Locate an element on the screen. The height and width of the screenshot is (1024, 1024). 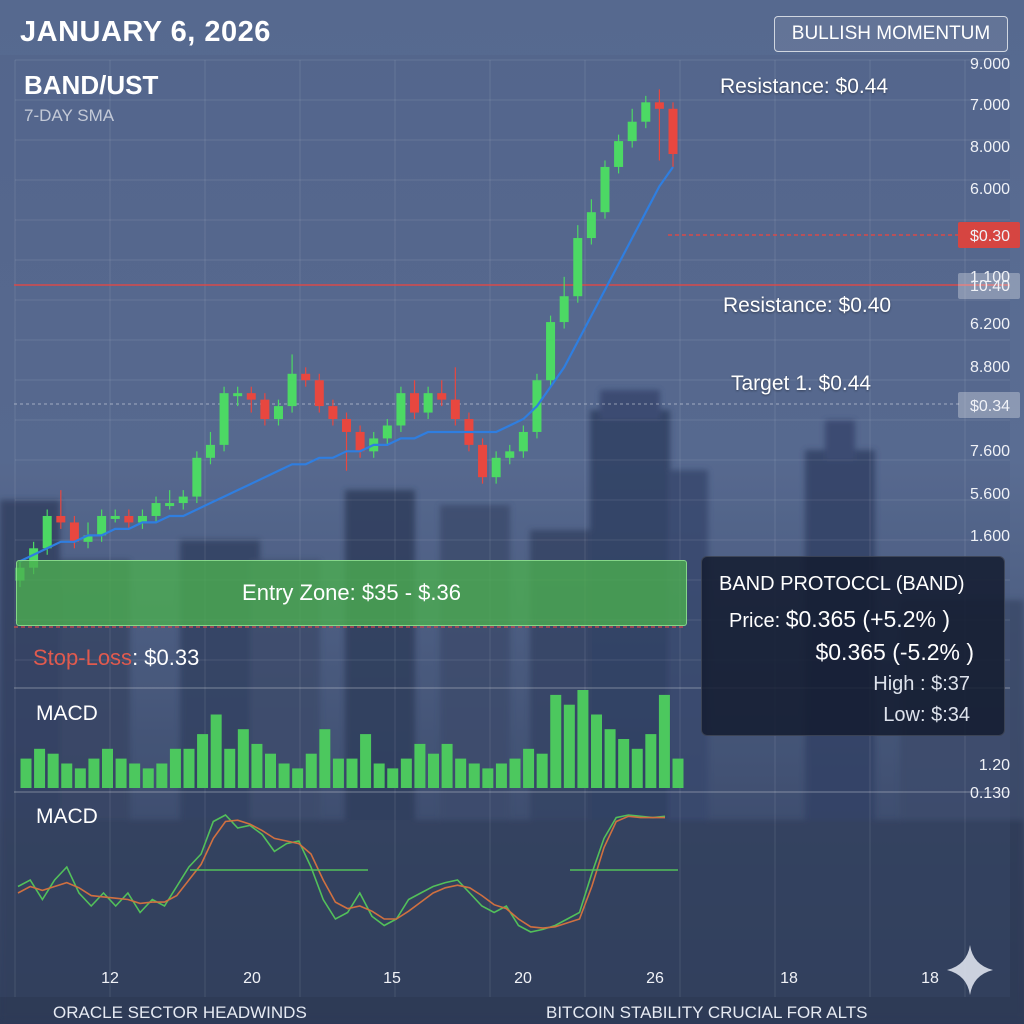
x-tick-label: 15 is located at coordinates (392, 978).